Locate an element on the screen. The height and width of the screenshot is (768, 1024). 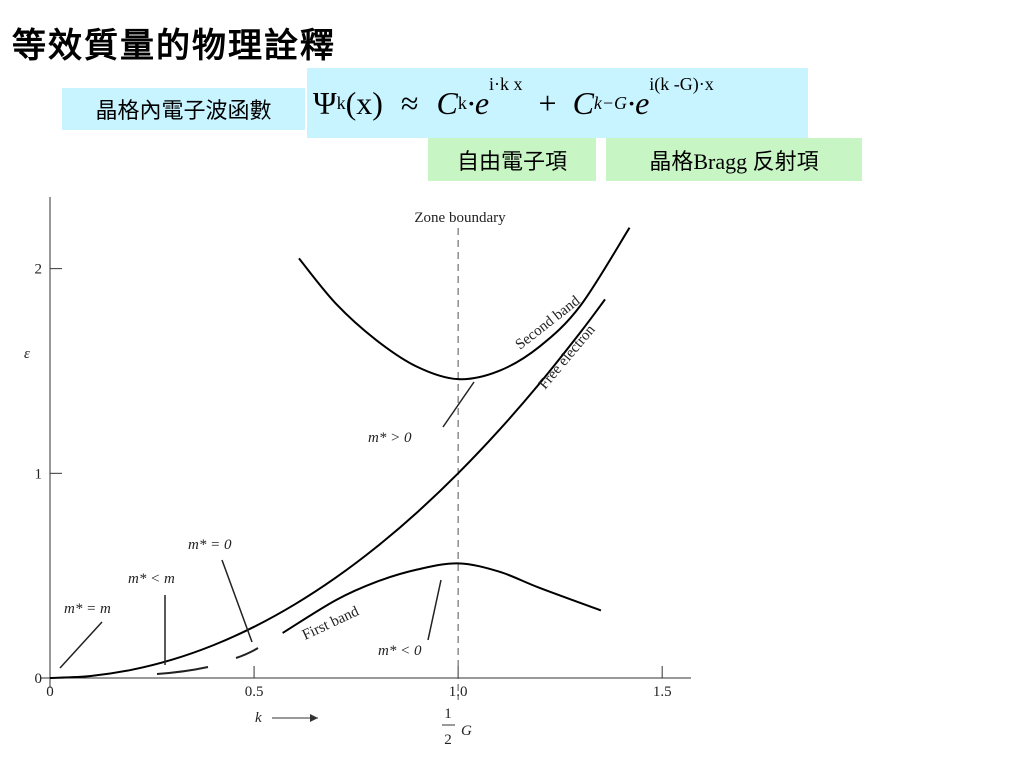
annotation: m* < 0 is located at coordinates (400, 651).